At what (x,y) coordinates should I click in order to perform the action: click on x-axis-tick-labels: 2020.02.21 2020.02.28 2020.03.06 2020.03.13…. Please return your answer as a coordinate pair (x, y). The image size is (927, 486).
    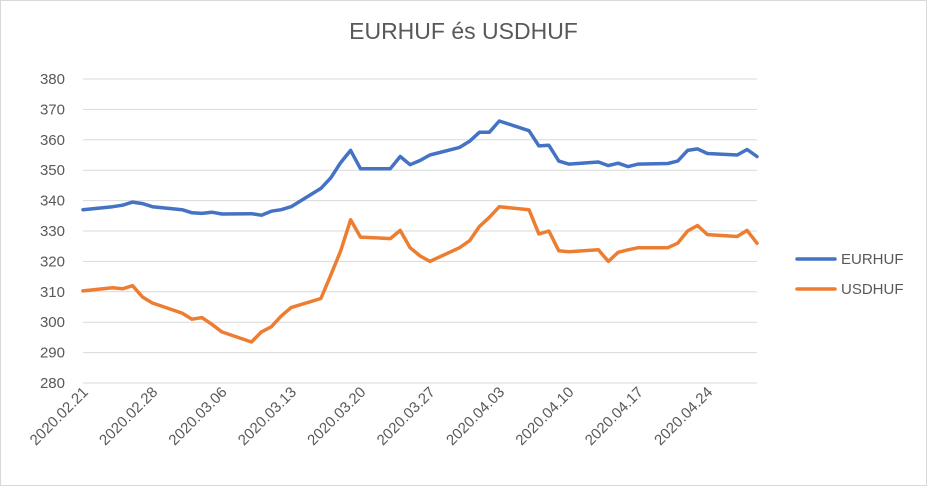
    Looking at the image, I should click on (372, 416).